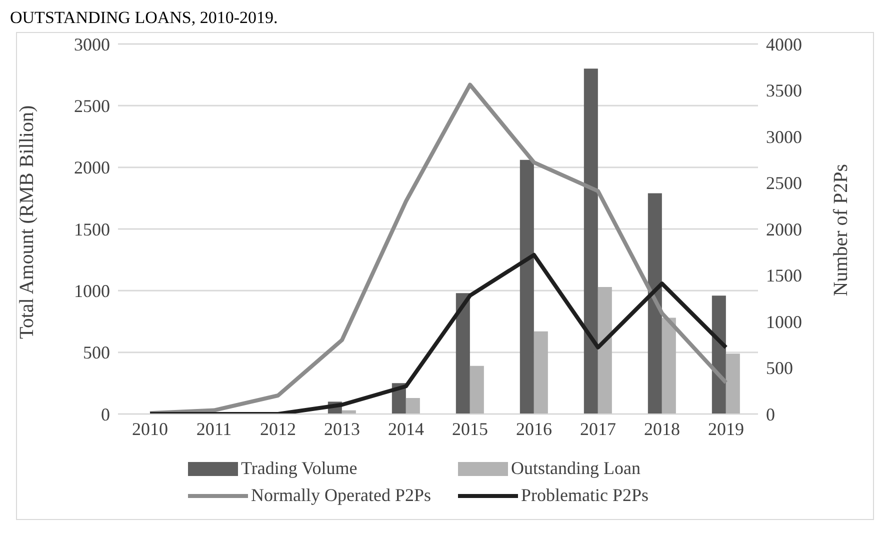 Image resolution: width=886 pixels, height=533 pixels. I want to click on x-tick-label: 2014, so click(406, 428).